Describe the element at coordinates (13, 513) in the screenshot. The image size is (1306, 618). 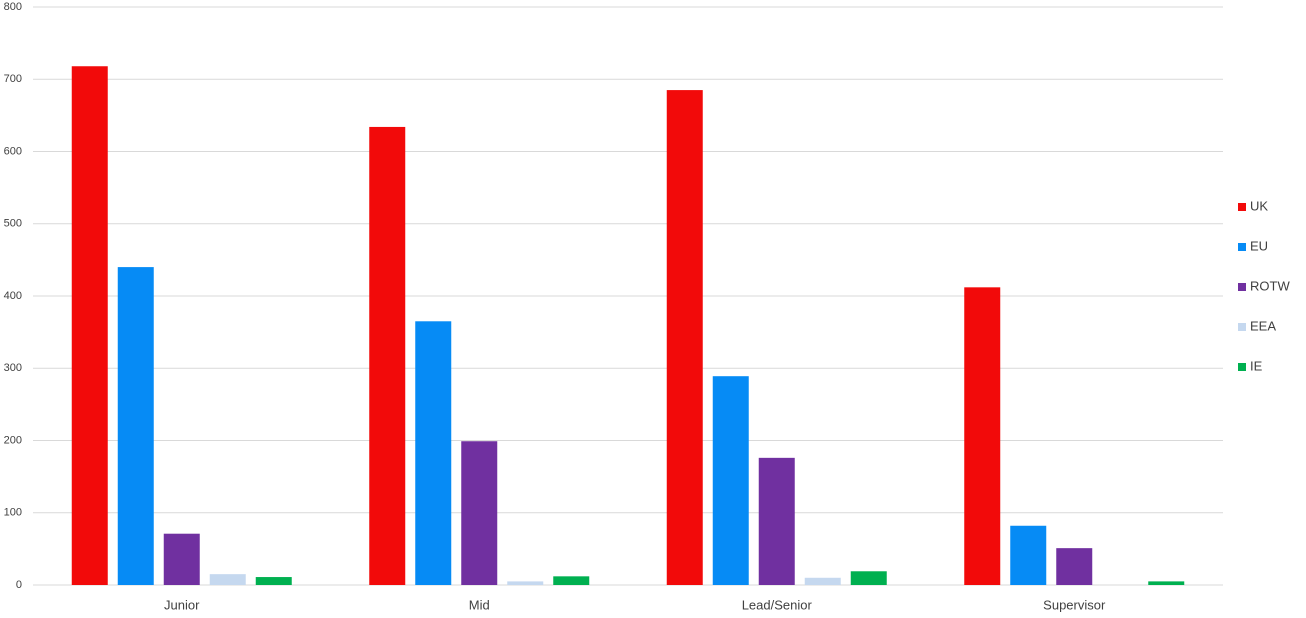
I see `y-tick-label: 100` at that location.